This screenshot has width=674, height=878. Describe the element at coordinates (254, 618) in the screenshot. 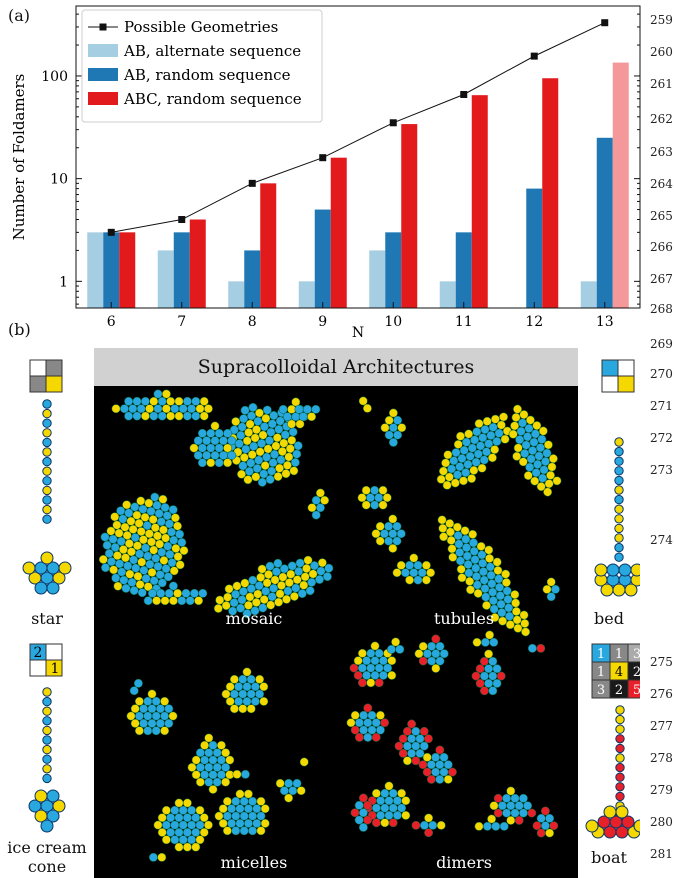

I see `mosaic-label: mosaic` at that location.